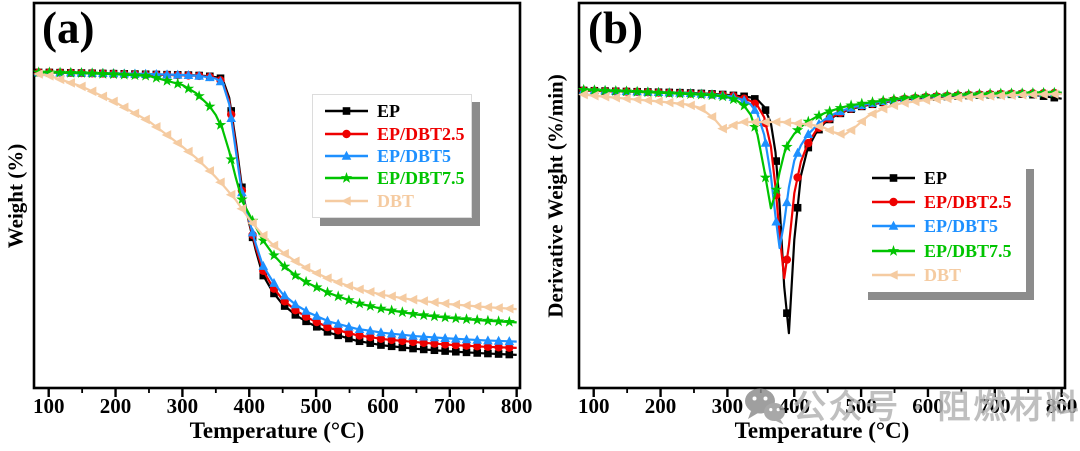 The width and height of the screenshot is (1080, 451). I want to click on legend-panel-a: EP EP/DBT2.5 EP/DBT5 EP/DBT7.5 DBT, so click(392, 156).